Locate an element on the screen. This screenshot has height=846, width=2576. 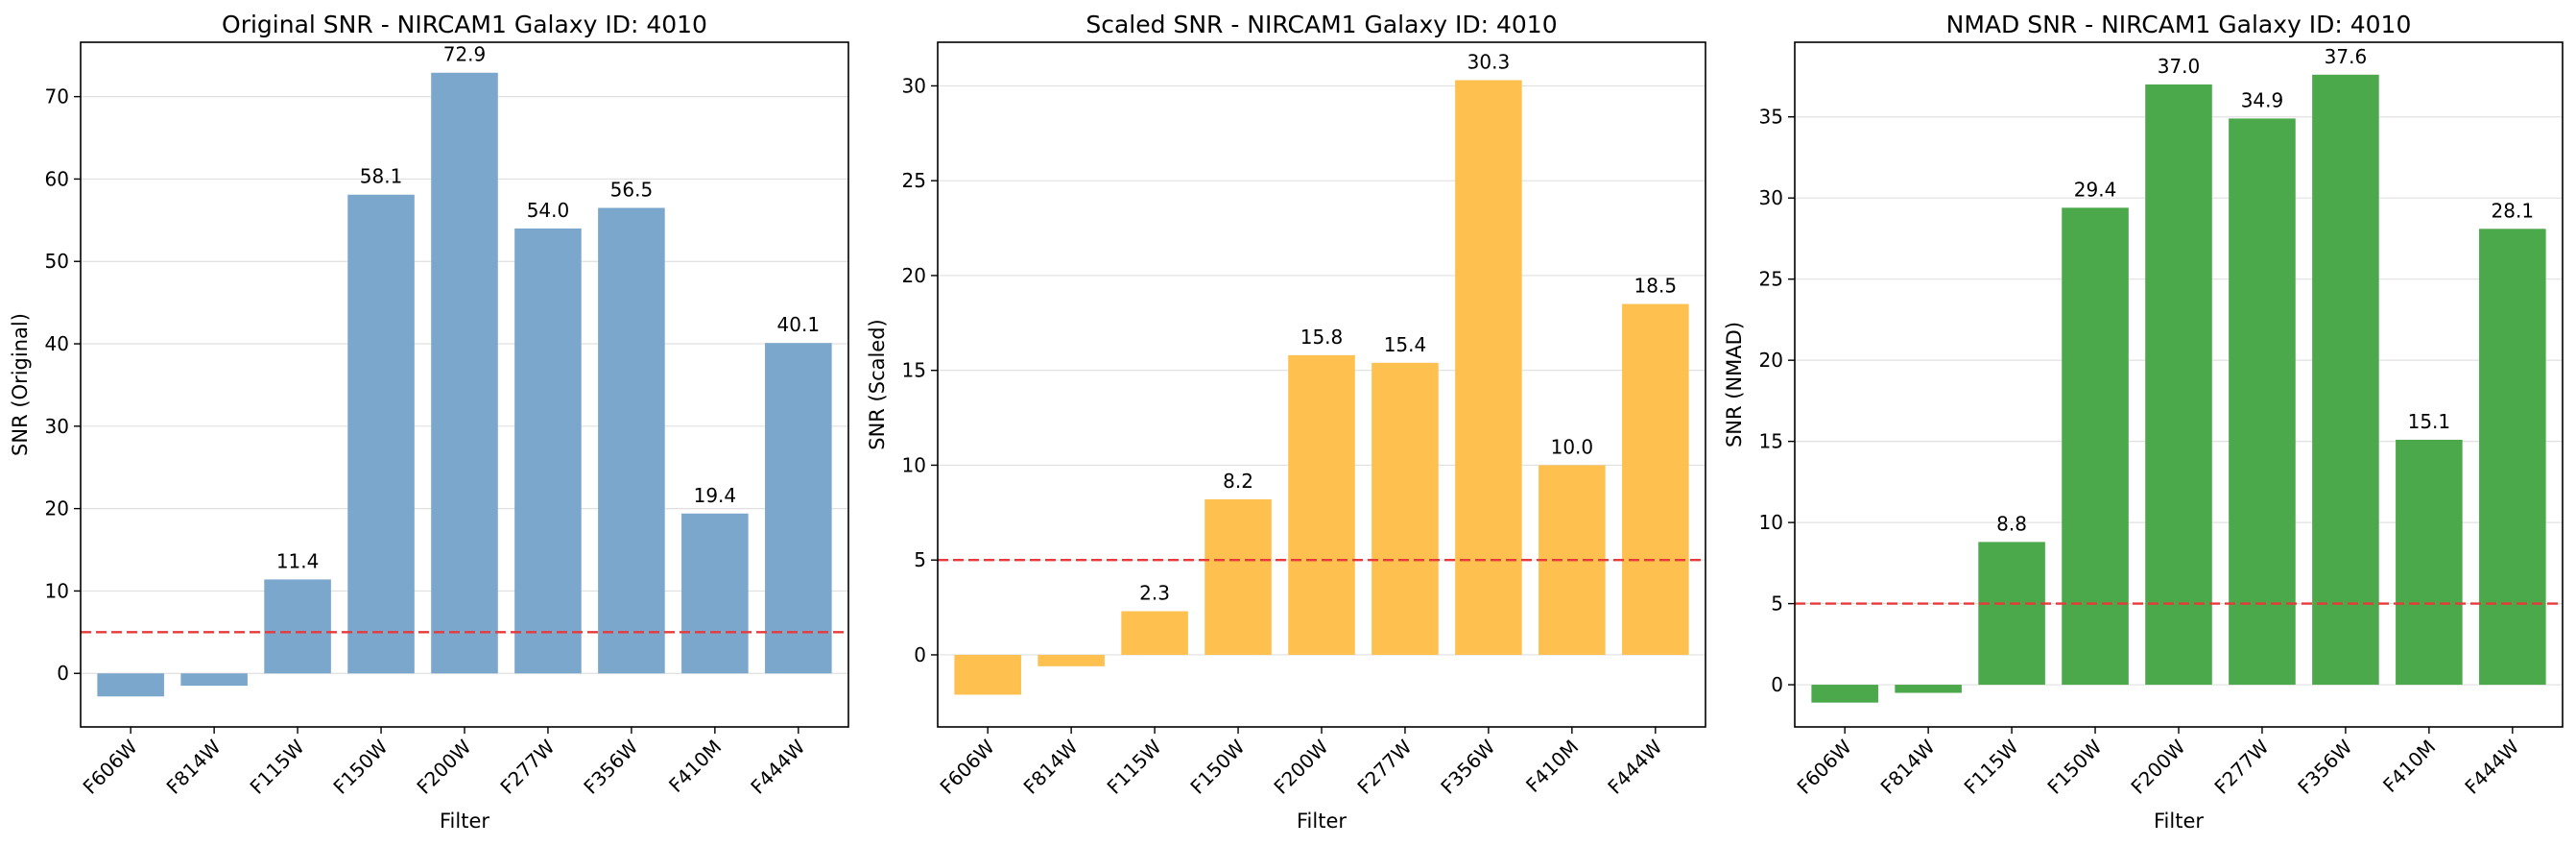
data-label: 10.0 is located at coordinates (1572, 446).